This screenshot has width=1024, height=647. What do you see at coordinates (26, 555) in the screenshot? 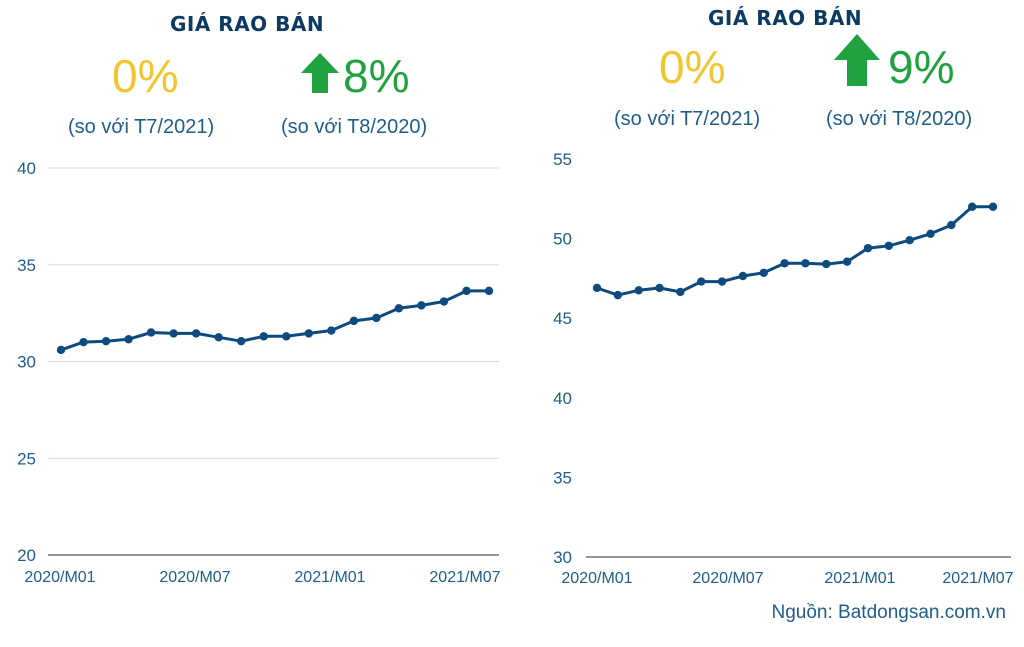
I see `y-tick-label: 20` at bounding box center [26, 555].